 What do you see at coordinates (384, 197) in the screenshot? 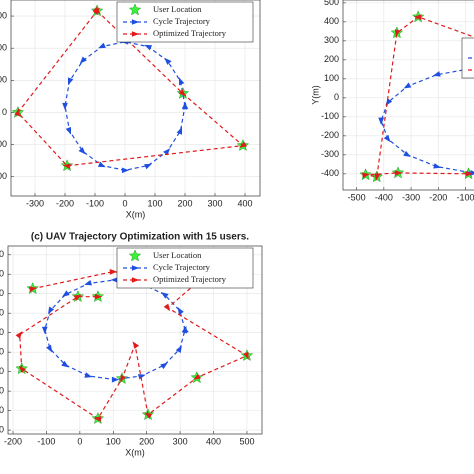
I see `x-tick-label: -400` at bounding box center [384, 197].